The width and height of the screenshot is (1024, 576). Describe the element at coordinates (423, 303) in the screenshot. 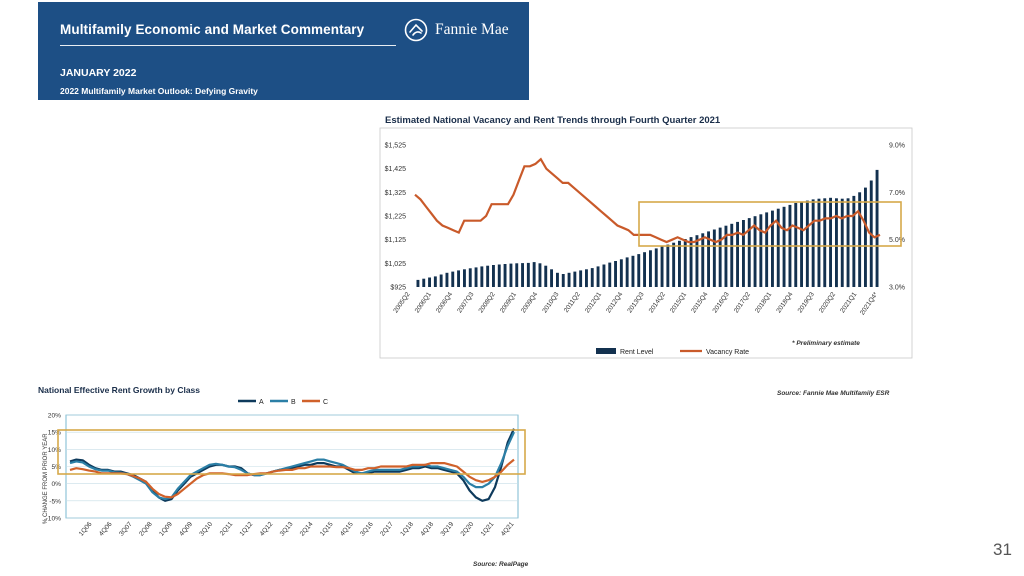

I see `x-tick-label: 2006Q1` at that location.